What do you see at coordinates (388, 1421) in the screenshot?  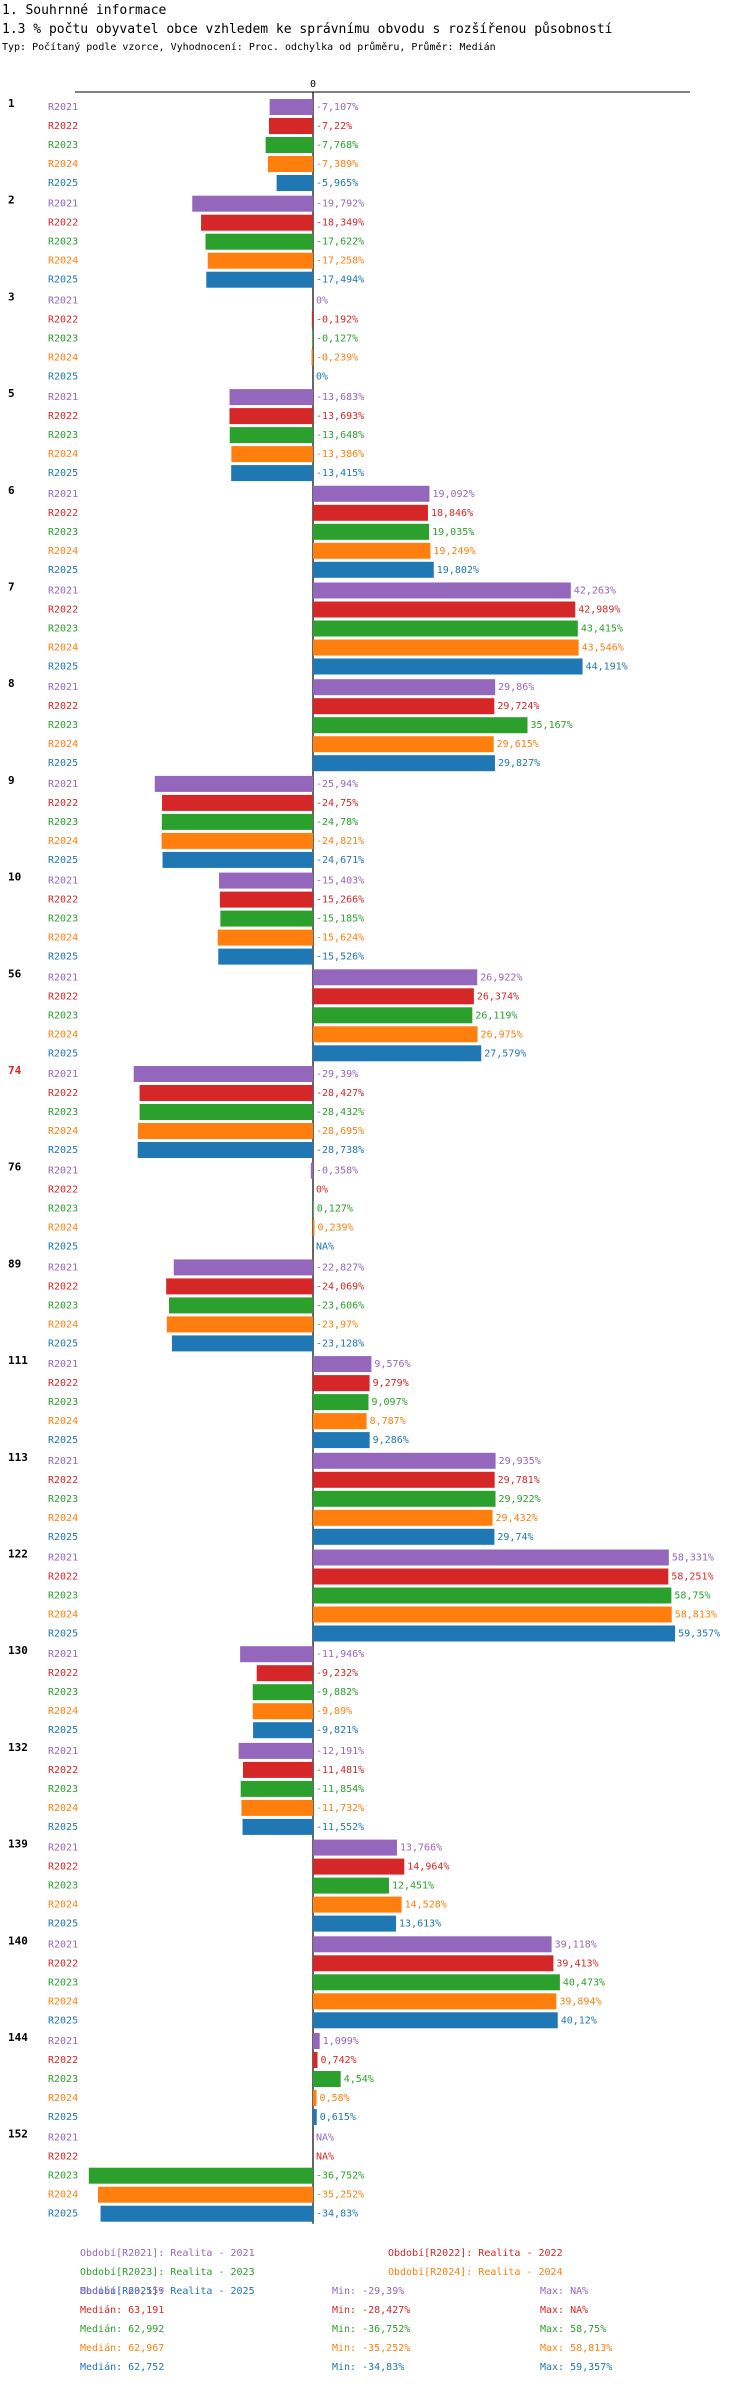 I see `value-label-111-R2024: 8,787%` at bounding box center [388, 1421].